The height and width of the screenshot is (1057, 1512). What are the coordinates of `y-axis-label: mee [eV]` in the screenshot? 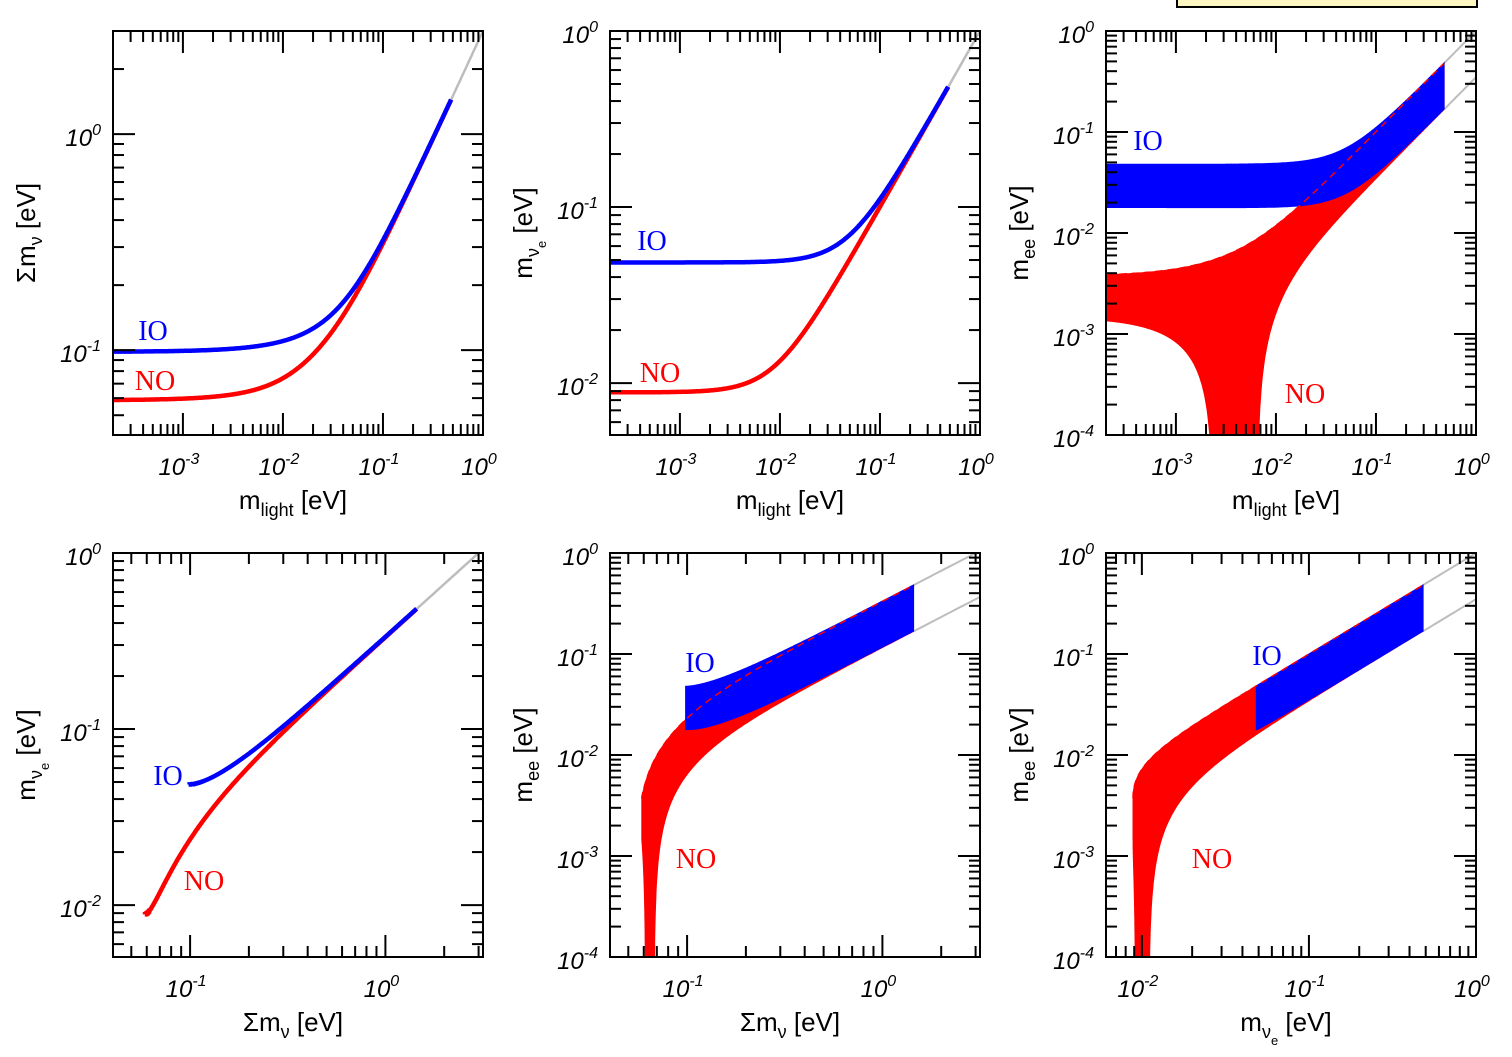 It's located at (1021, 232).